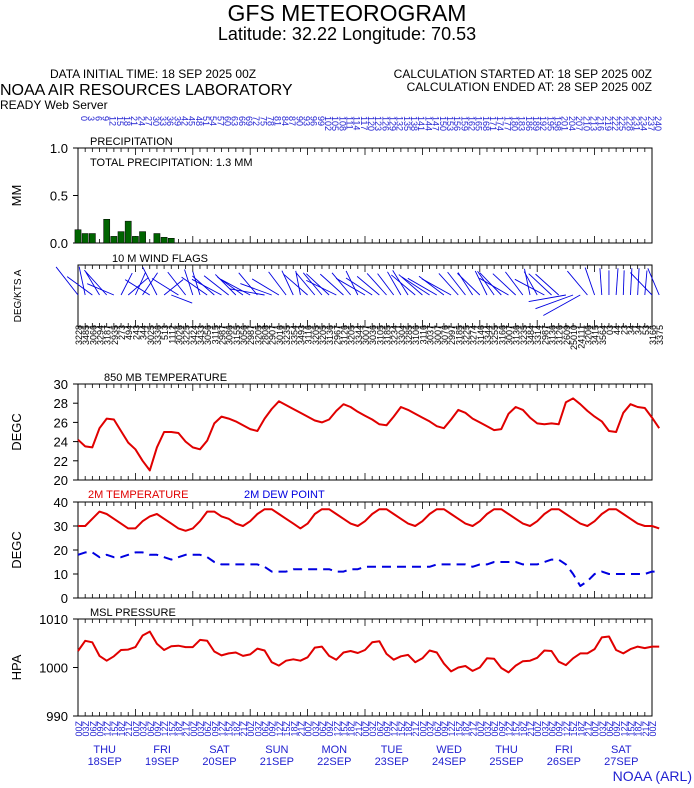  What do you see at coordinates (53, 619) in the screenshot?
I see `y-tick-label: 1010` at bounding box center [53, 619].